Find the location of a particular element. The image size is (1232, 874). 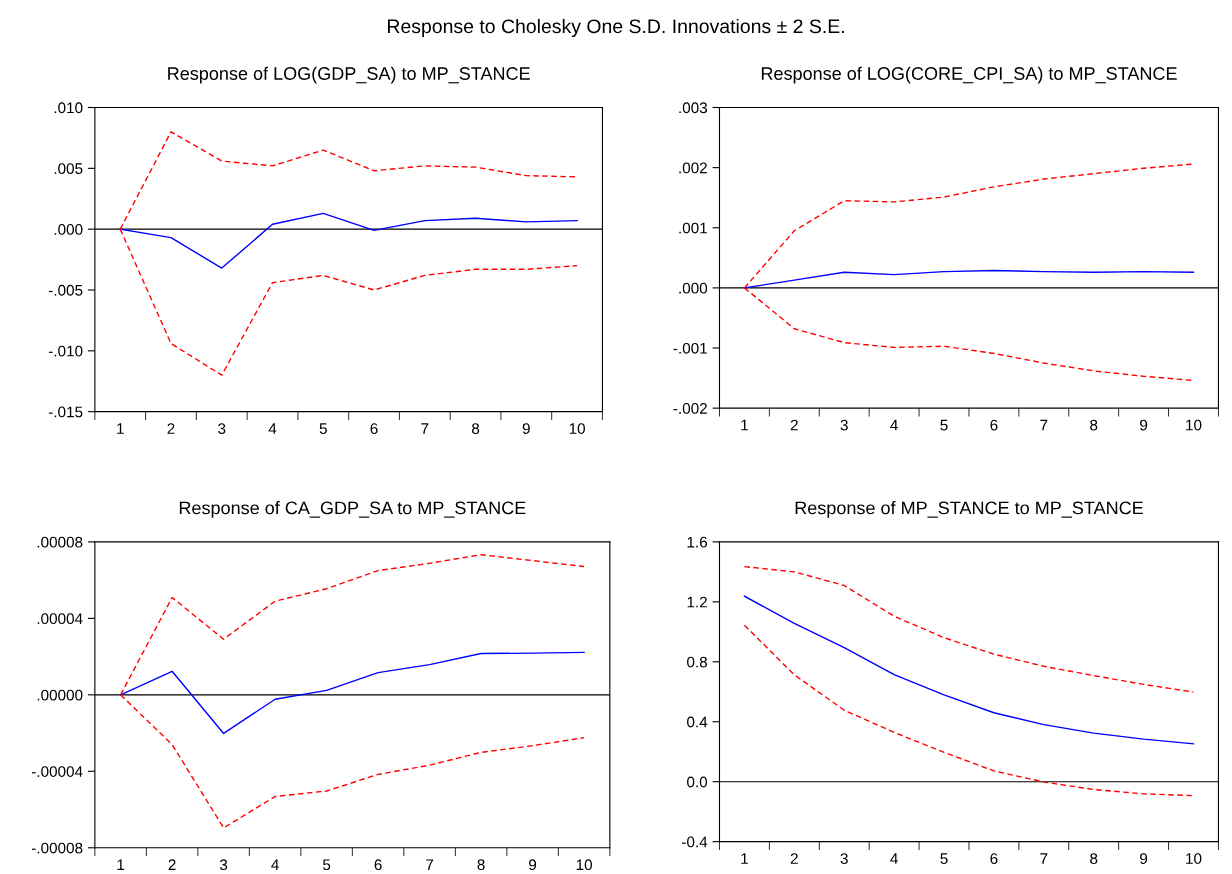

y-tick-label: 0.0 is located at coordinates (697, 782).